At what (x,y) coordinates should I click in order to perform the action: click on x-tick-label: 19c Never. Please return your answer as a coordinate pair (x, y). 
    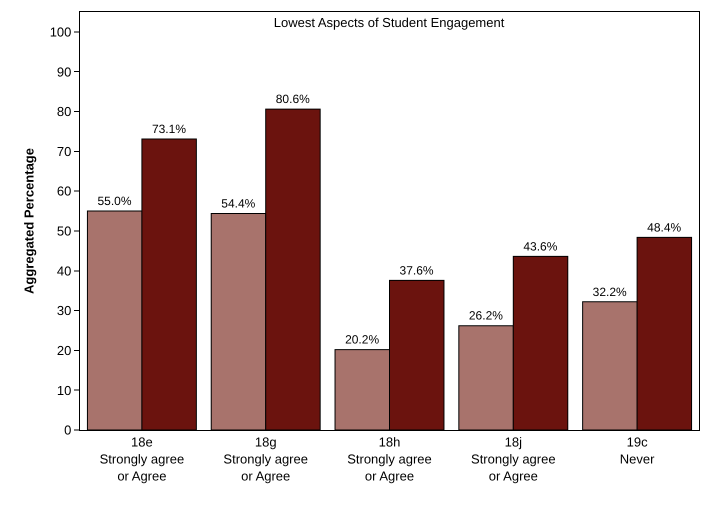
    Looking at the image, I should click on (638, 450).